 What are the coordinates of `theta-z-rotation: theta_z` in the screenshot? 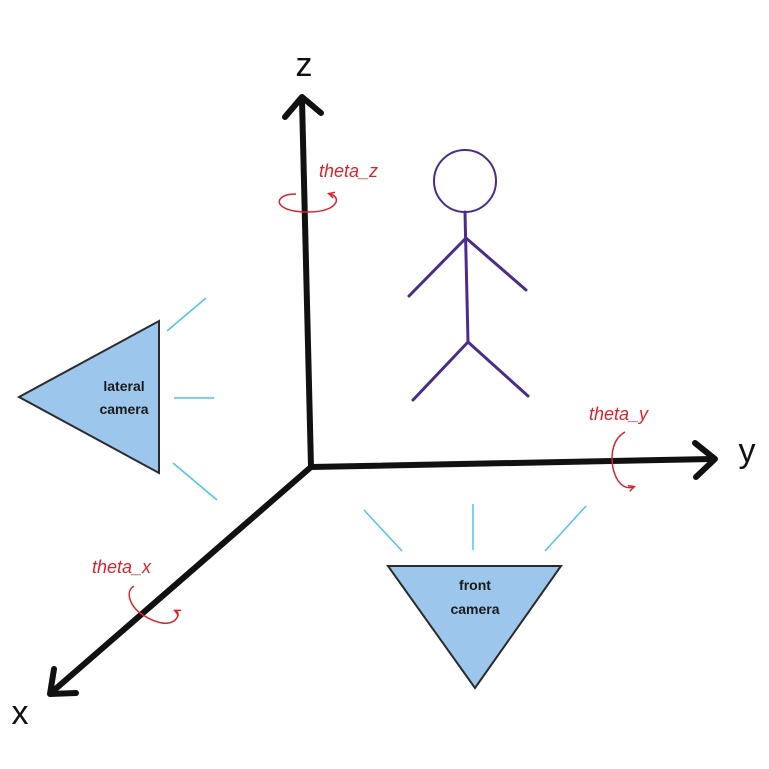 It's located at (328, 187).